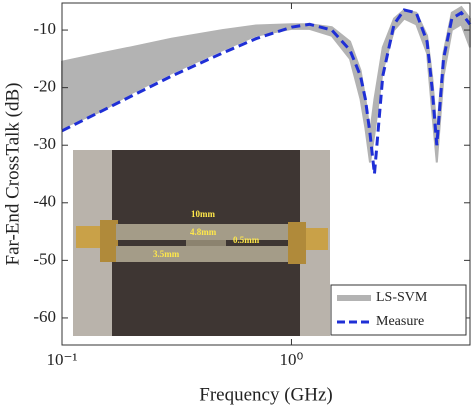 The height and width of the screenshot is (410, 474). What do you see at coordinates (61, 359) in the screenshot?
I see `x-tick-label: 10⁻¹` at bounding box center [61, 359].